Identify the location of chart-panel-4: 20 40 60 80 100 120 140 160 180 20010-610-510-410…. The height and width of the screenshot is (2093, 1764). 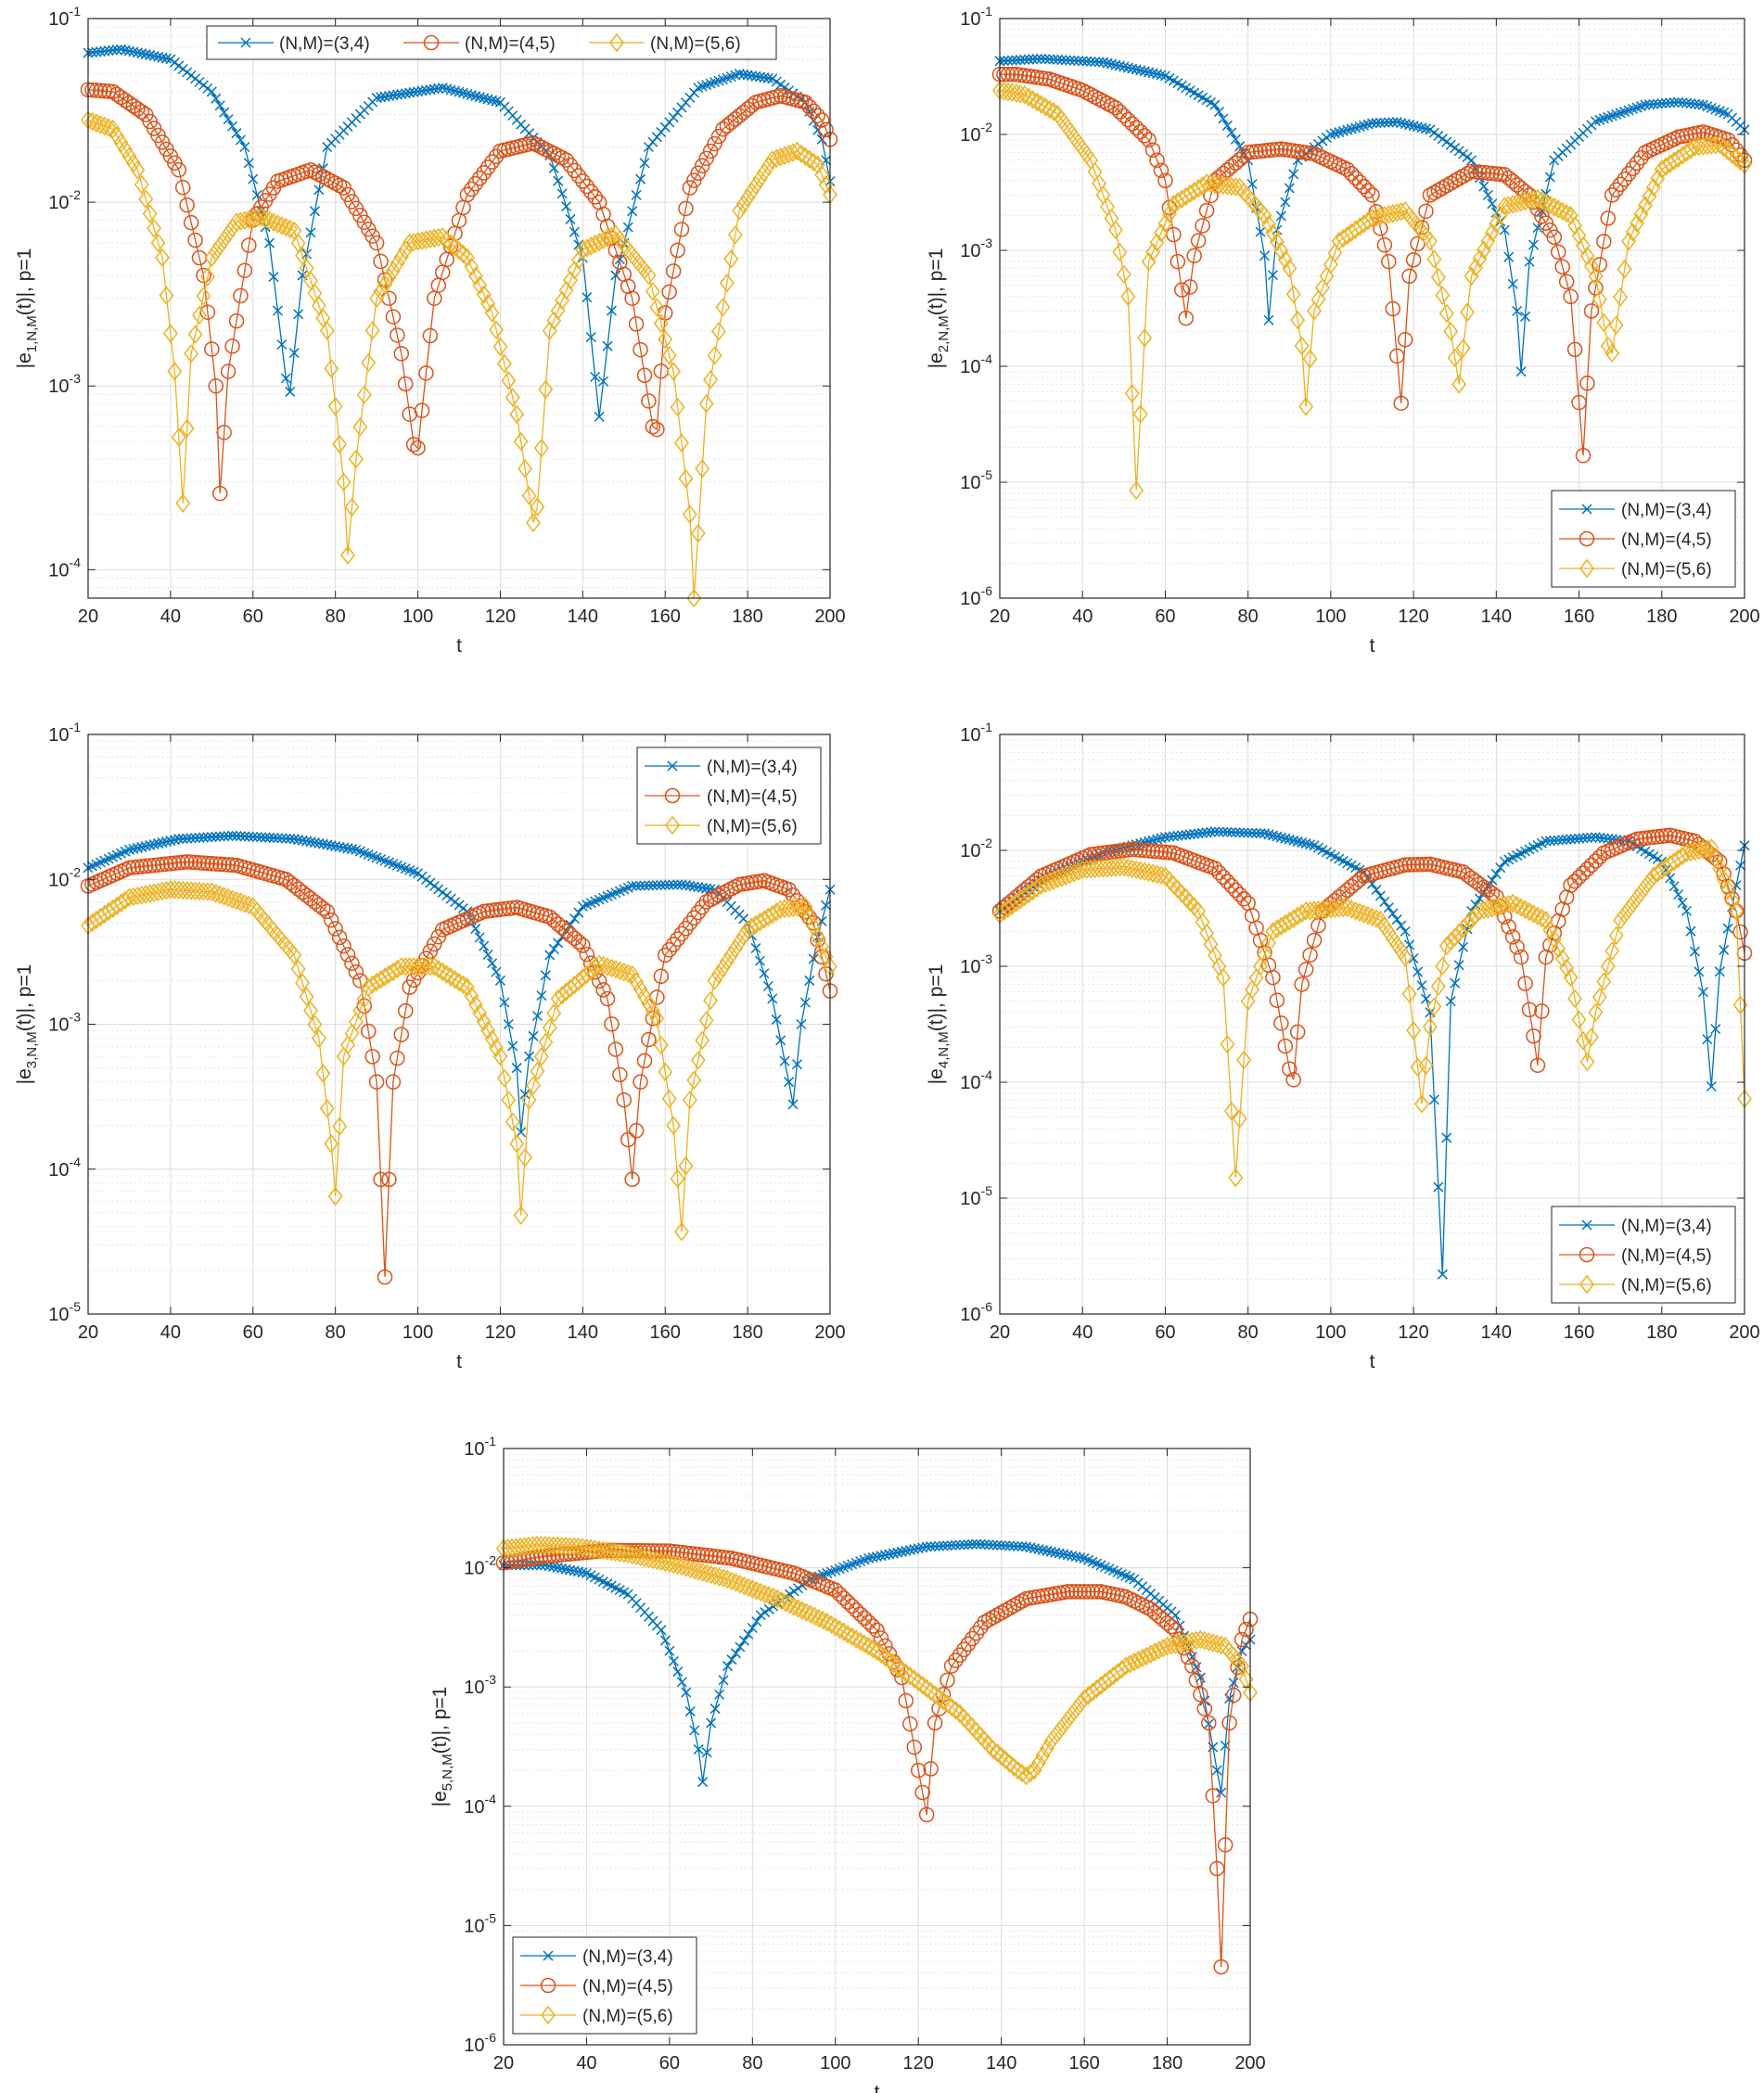
(1343, 1046).